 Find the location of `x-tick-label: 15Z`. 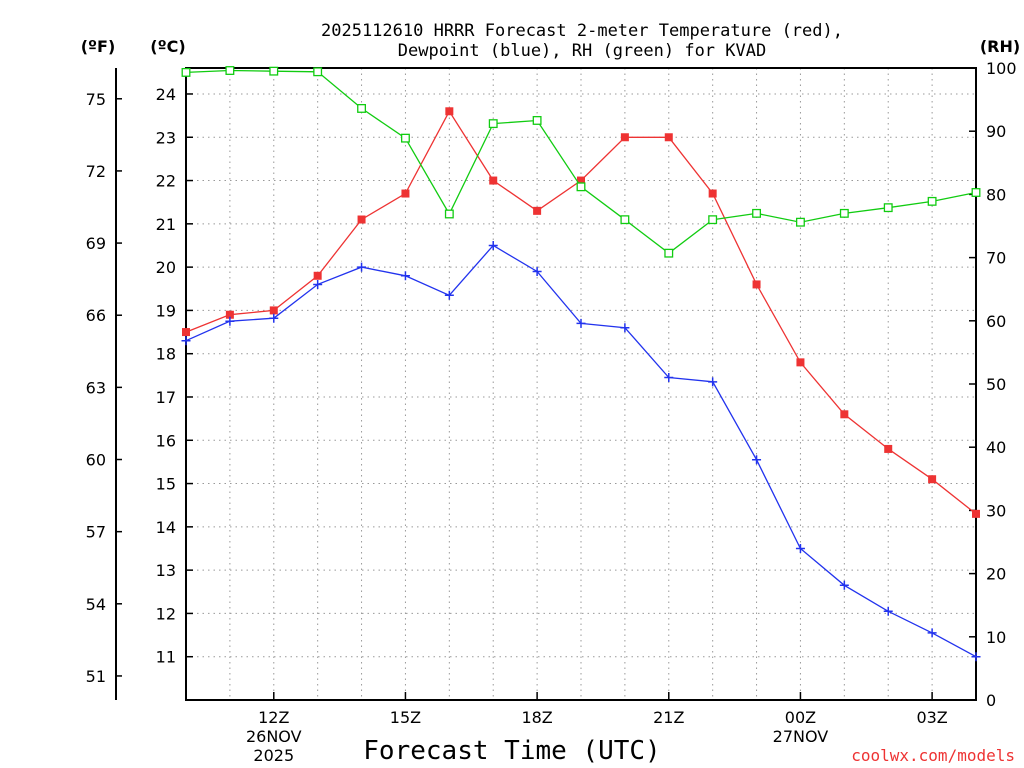

x-tick-label: 15Z is located at coordinates (405, 717).